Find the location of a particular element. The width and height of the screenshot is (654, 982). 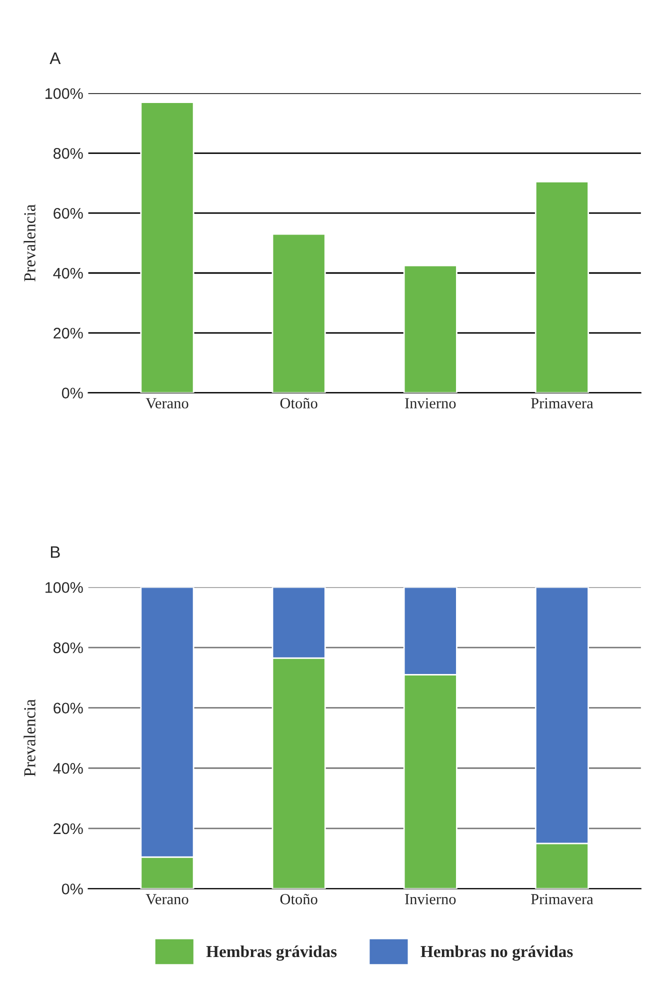

legend-label: Hembras grávidas is located at coordinates (271, 953).